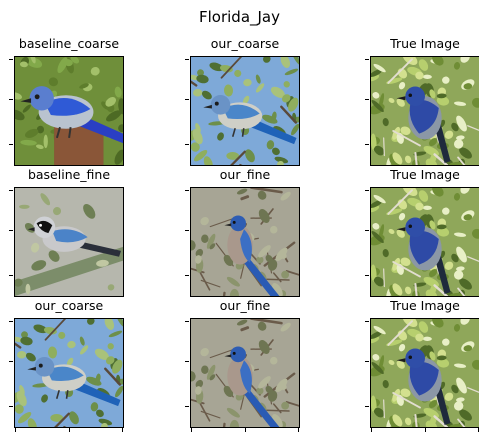 Image resolution: width=479 pixels, height=442 pixels. Describe the element at coordinates (69, 174) in the screenshot. I see `panel-title: baseline_fine` at that location.